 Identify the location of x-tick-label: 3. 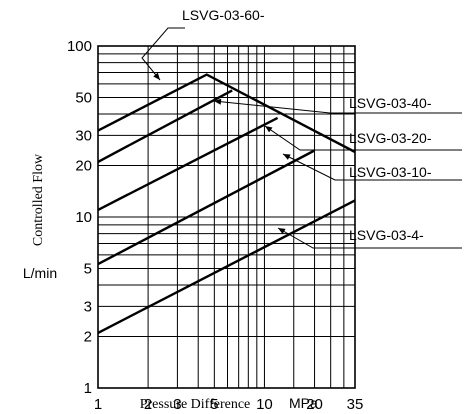
(177, 404).